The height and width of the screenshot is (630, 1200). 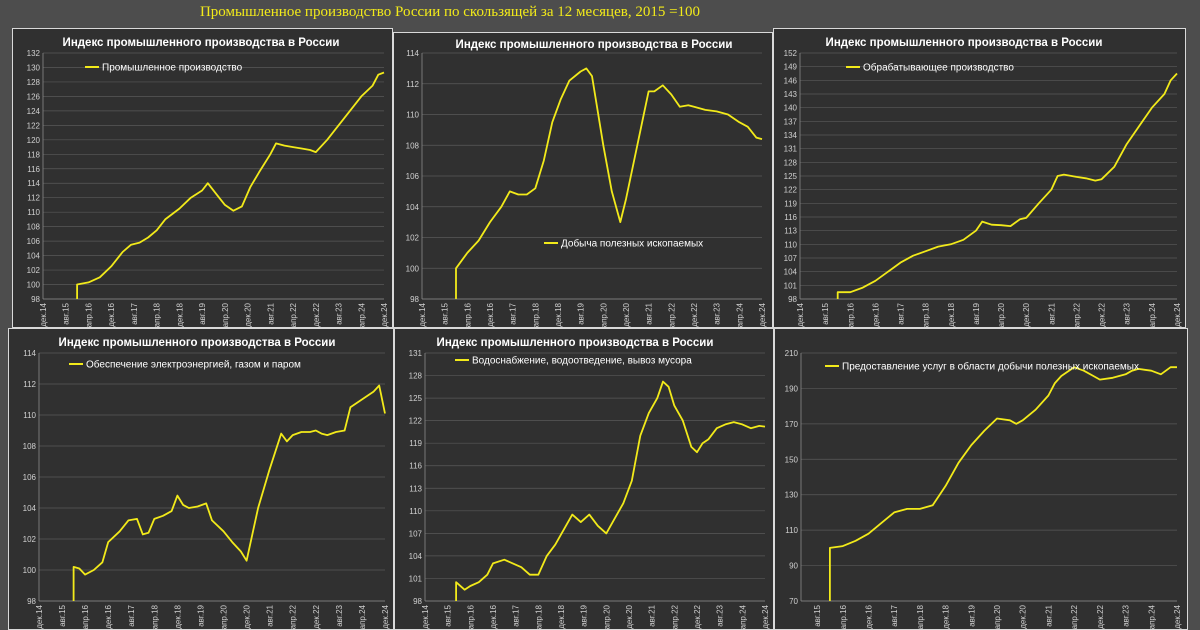 I want to click on y-tick-label: 102, so click(x=30, y=539).